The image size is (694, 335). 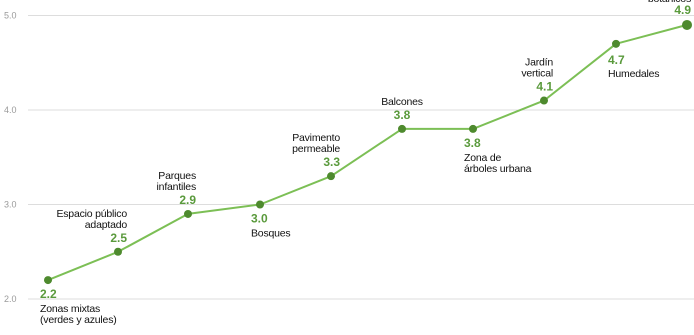 What do you see at coordinates (316, 149) in the screenshot?
I see `category-label: permeable` at bounding box center [316, 149].